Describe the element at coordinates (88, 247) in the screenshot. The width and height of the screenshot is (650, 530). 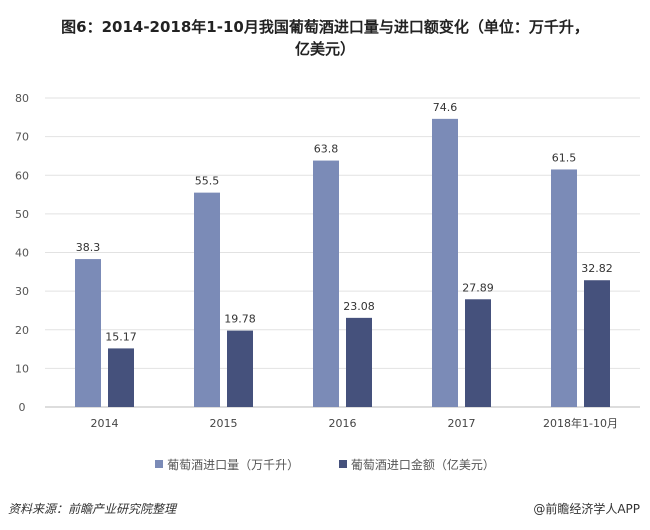
I see `data-label: 38.3` at that location.